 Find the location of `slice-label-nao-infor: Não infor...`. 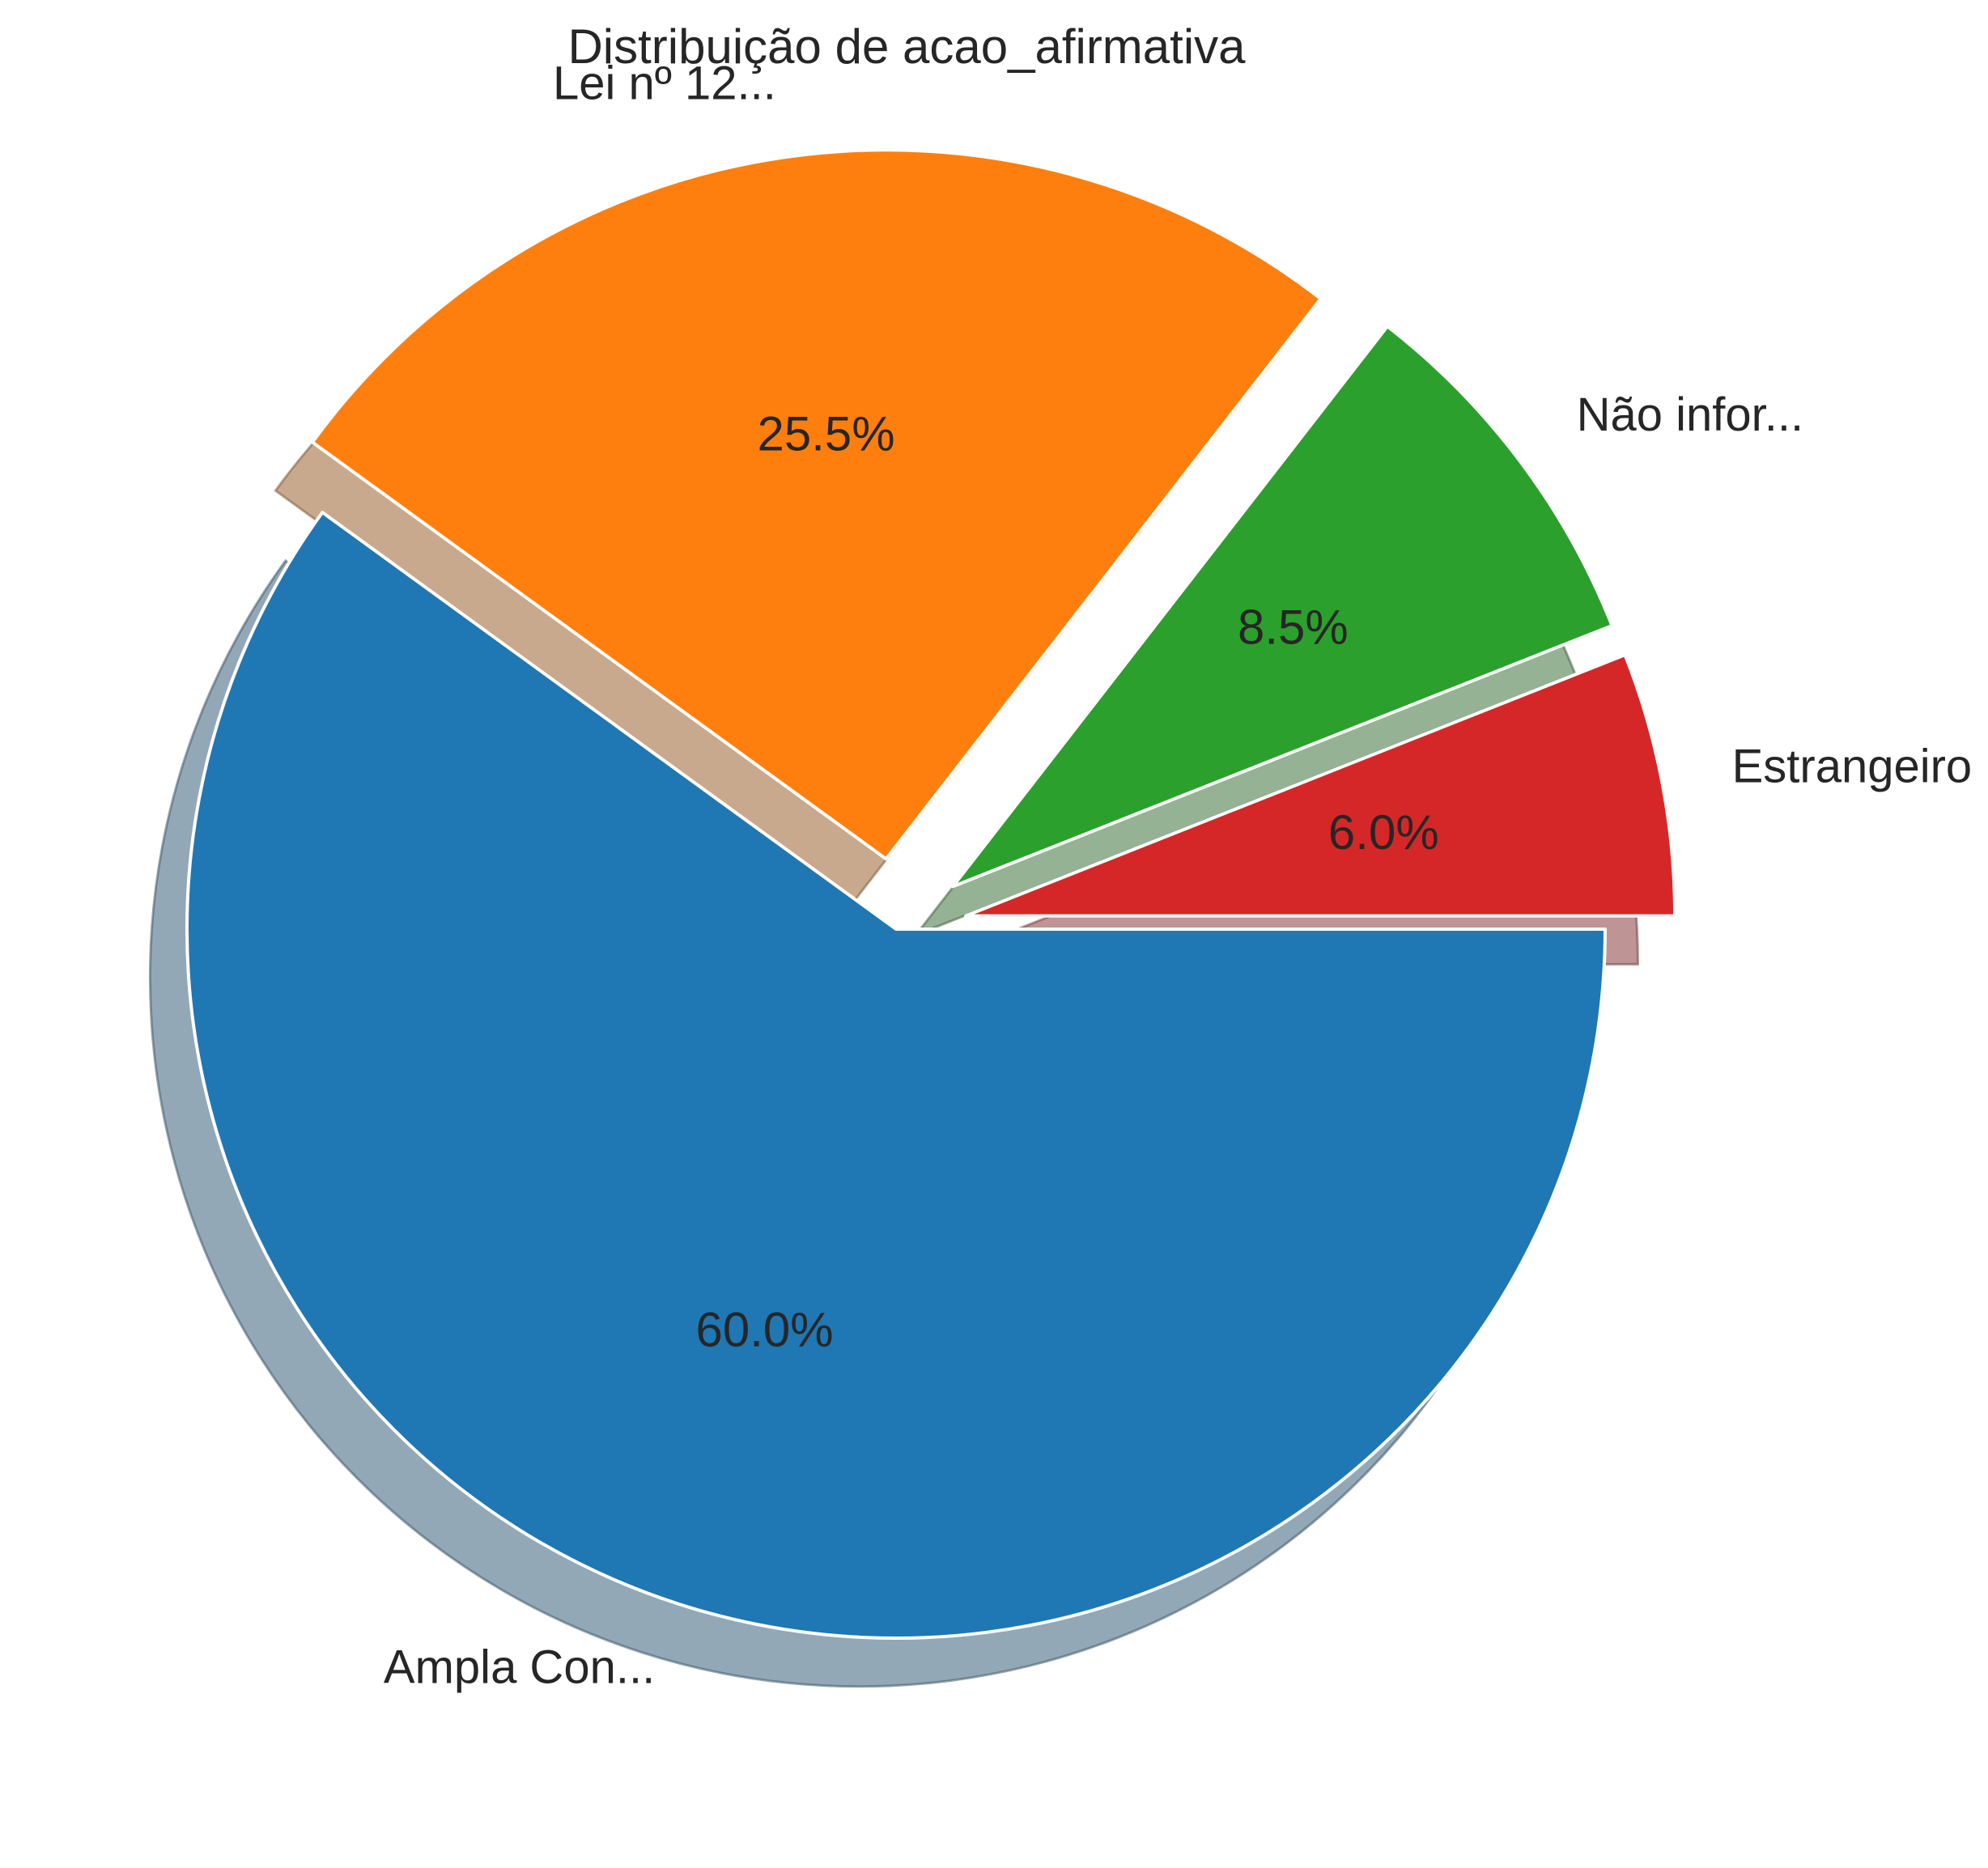

slice-label-nao-infor: Não infor... is located at coordinates (1690, 415).